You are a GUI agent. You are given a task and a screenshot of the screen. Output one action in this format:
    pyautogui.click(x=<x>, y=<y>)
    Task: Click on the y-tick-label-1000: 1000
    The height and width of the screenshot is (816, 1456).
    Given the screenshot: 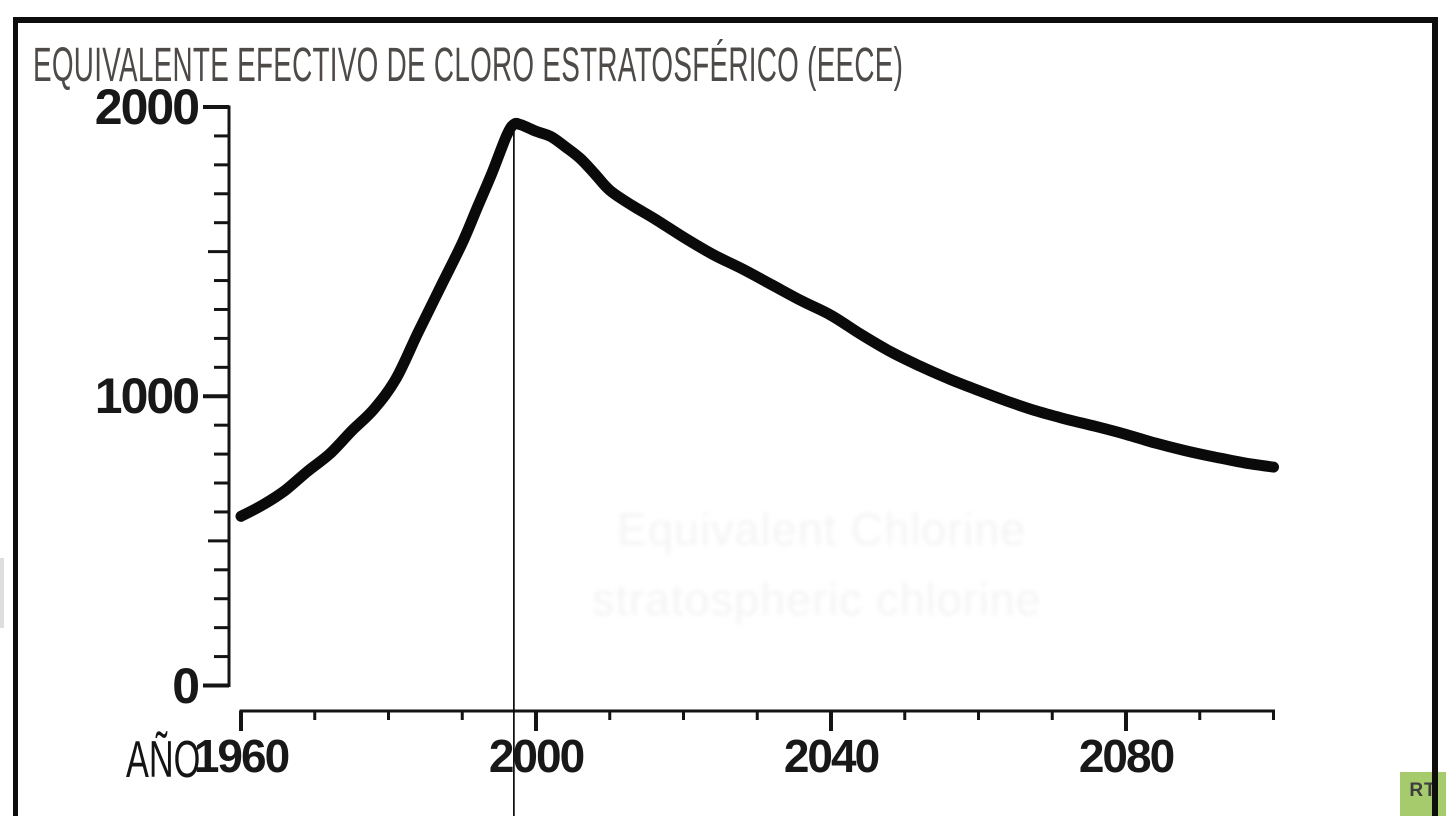 What is the action you would take?
    pyautogui.click(x=147, y=396)
    